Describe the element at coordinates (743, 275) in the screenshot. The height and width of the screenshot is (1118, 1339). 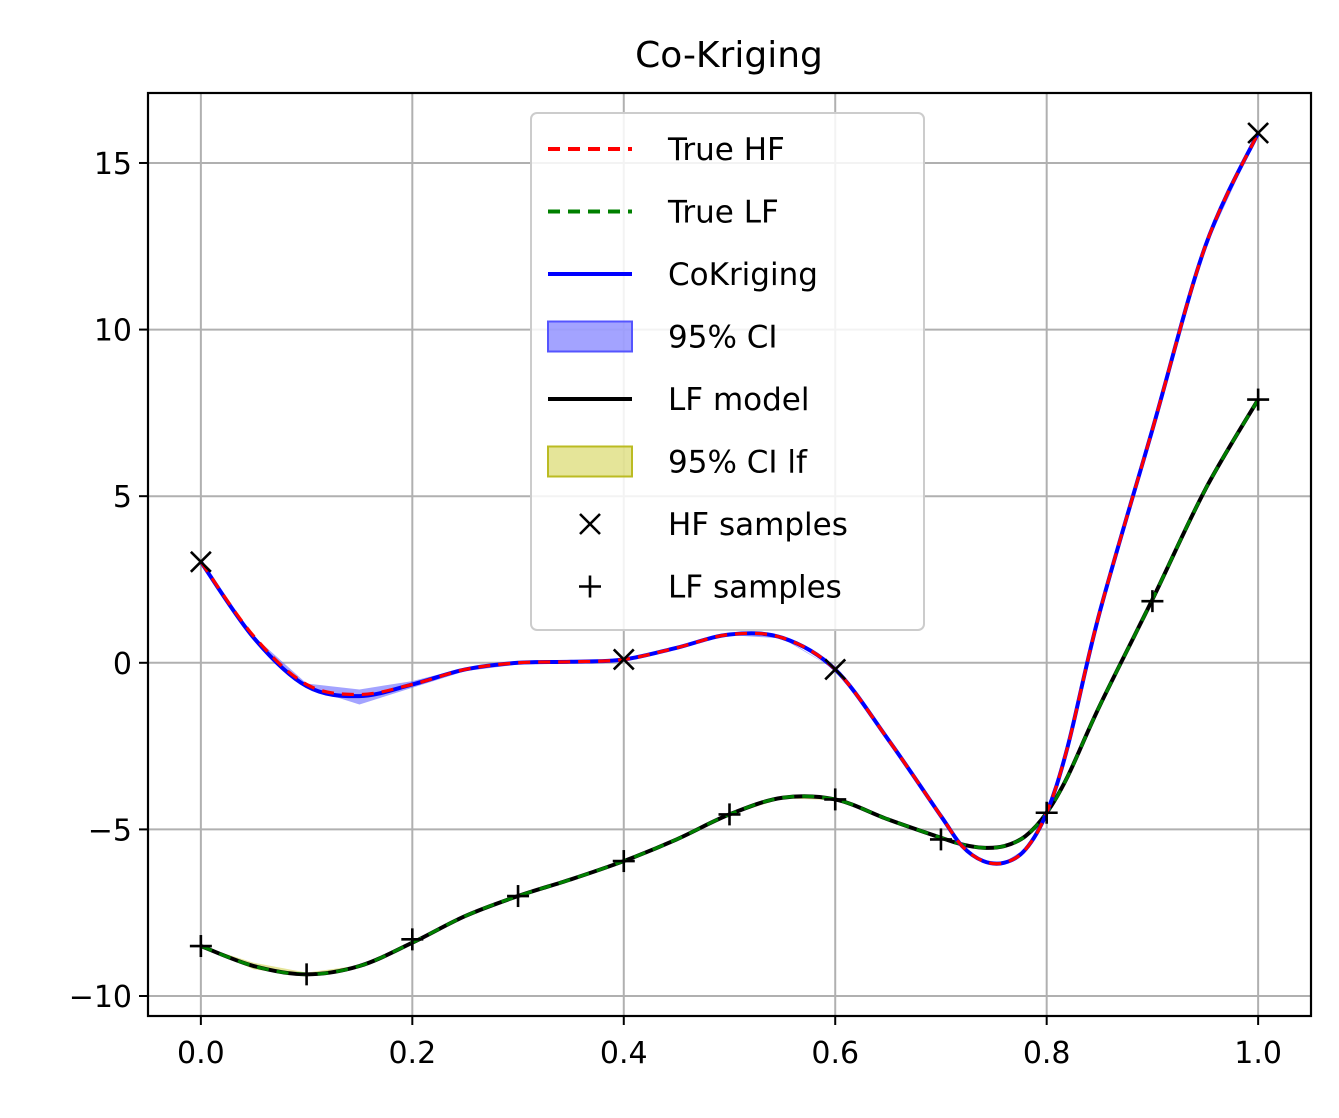
I see `legend-label: CoKriging` at that location.